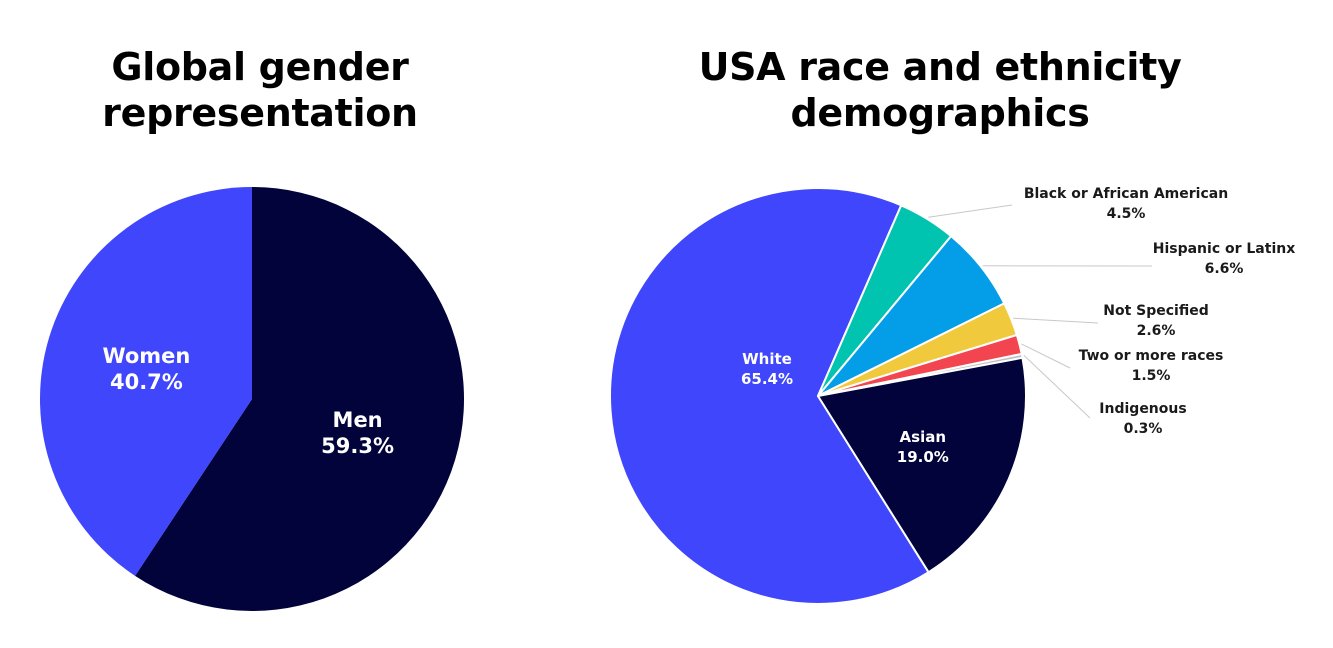 This screenshot has width=1333, height=648. I want to click on chart-title-gender-line-1: Global gender, so click(260, 67).